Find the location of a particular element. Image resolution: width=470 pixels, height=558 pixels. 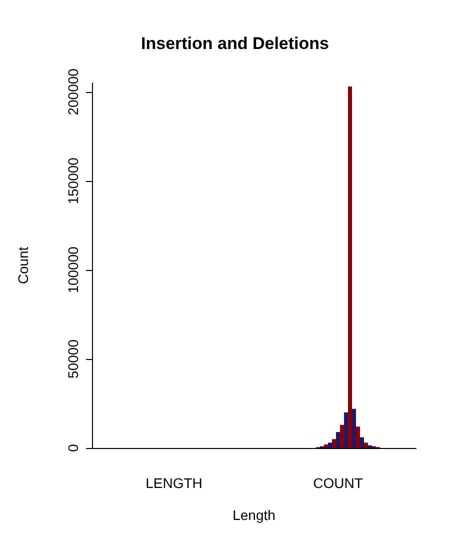

y-axis-title: Count is located at coordinates (23, 265).